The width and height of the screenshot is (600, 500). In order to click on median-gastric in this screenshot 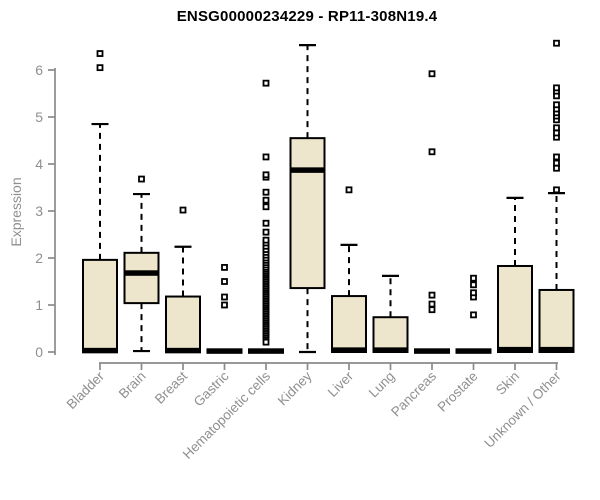, I will do `click(224, 351)`.